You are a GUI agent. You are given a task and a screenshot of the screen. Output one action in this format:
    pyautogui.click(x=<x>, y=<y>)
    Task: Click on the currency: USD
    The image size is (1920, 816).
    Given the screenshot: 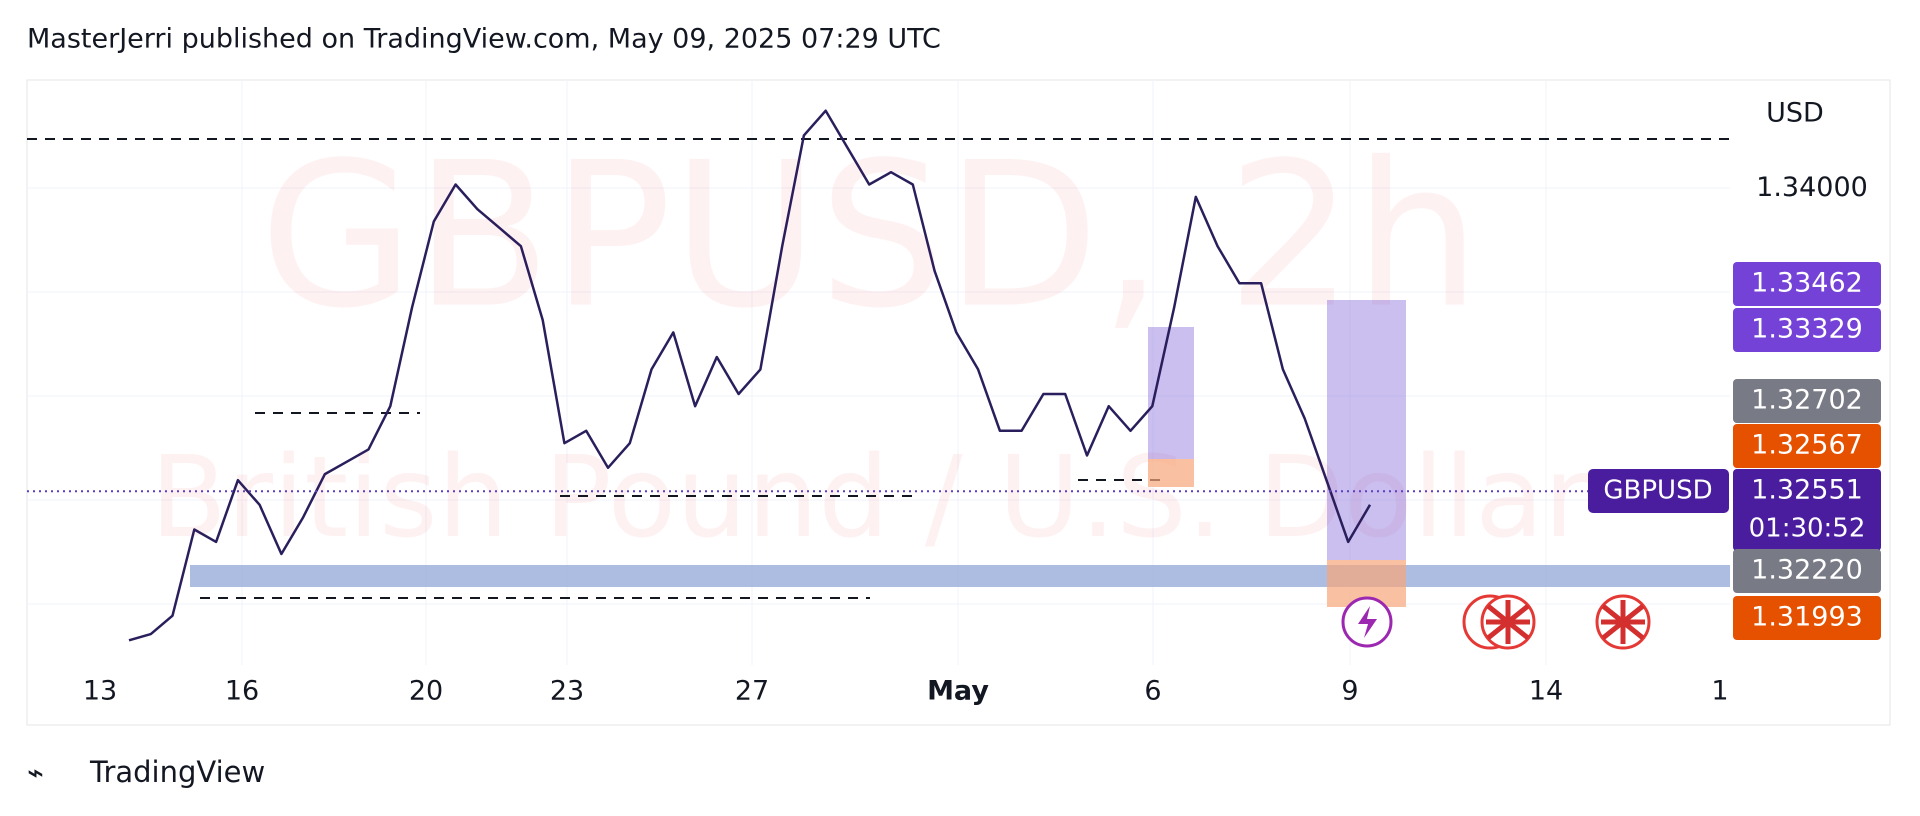 What is the action you would take?
    pyautogui.click(x=1795, y=113)
    